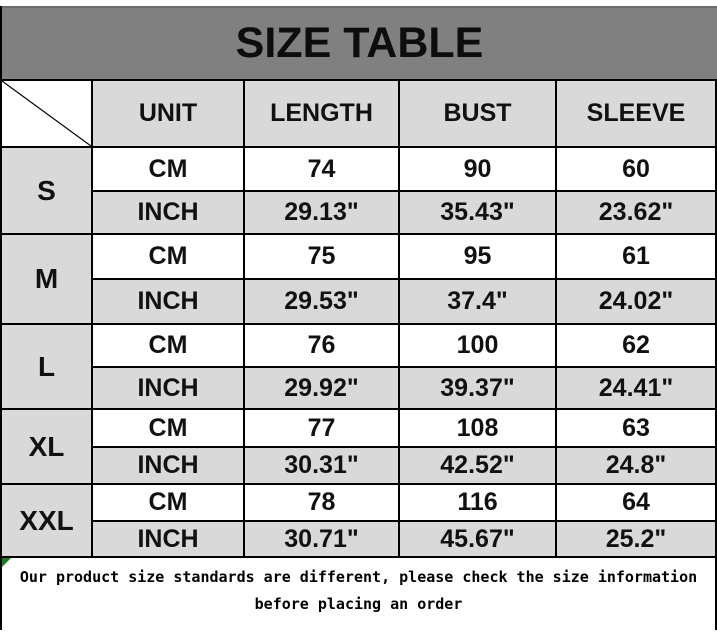 The width and height of the screenshot is (717, 634). Describe the element at coordinates (47, 521) in the screenshot. I see `size-label-xxl: XXL` at that location.